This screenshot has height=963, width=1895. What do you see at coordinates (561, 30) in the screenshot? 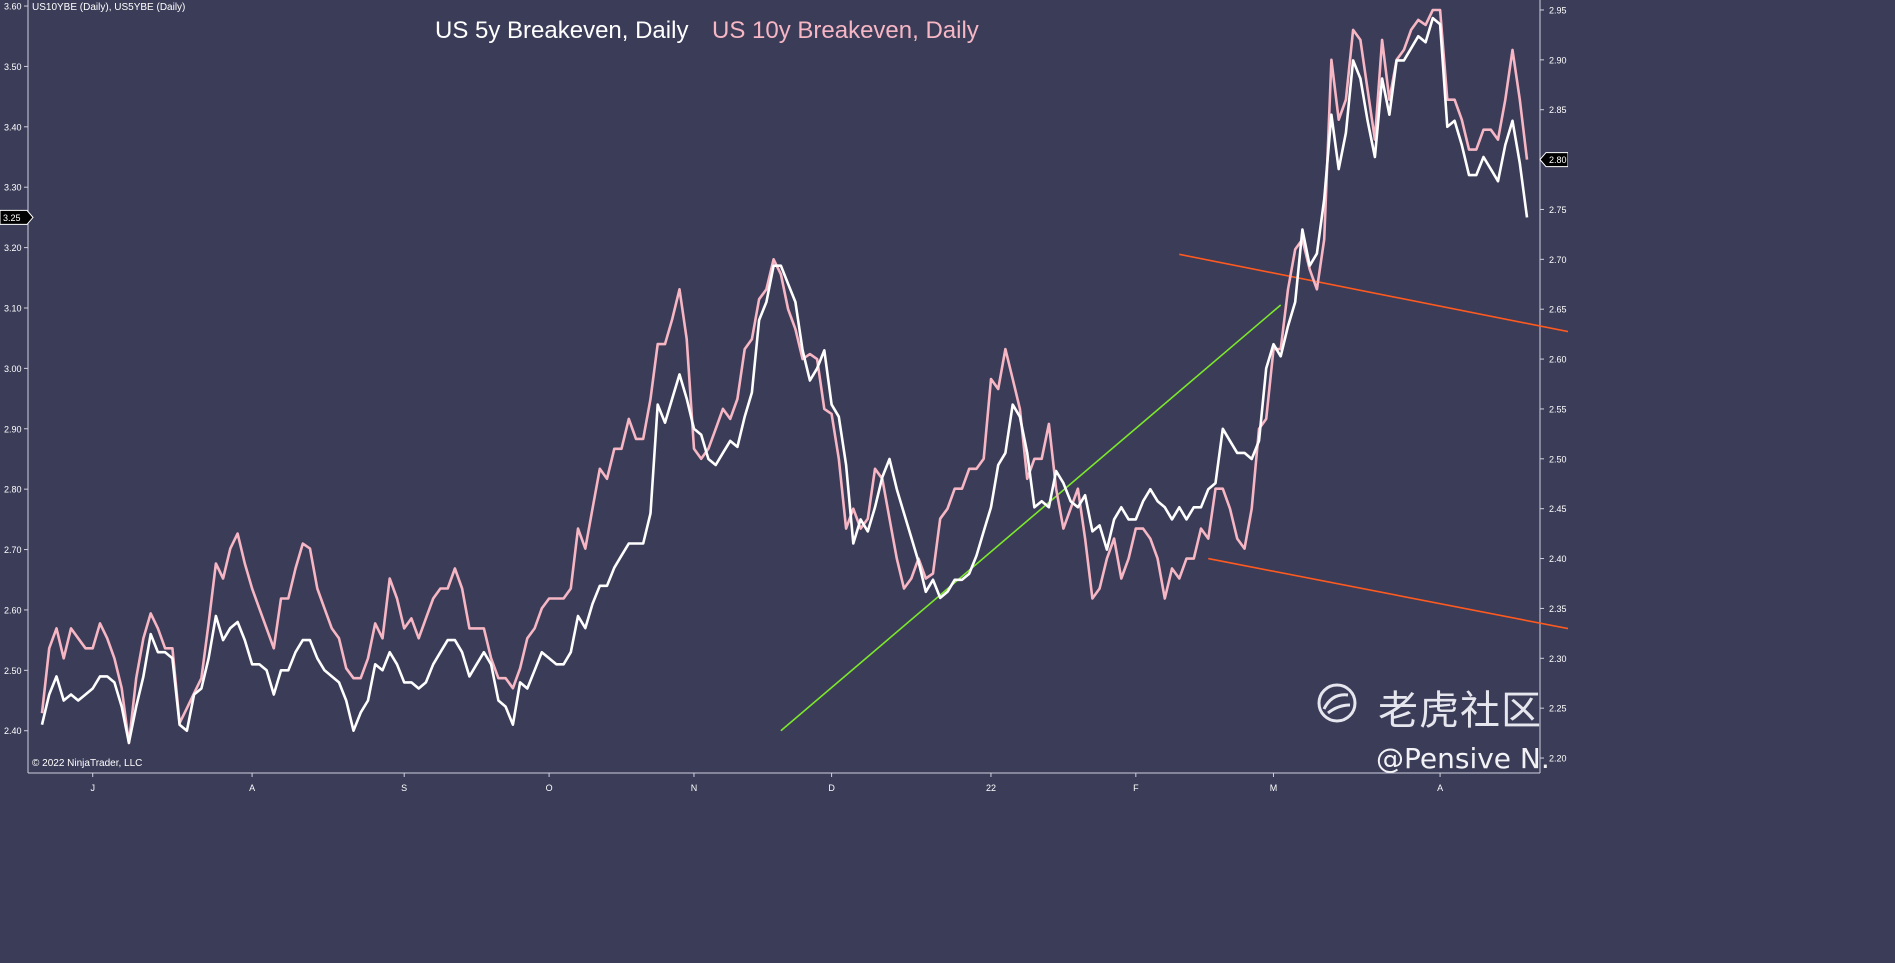
I see `chart-title-5y: US 5y Breakeven, Daily` at bounding box center [561, 30].